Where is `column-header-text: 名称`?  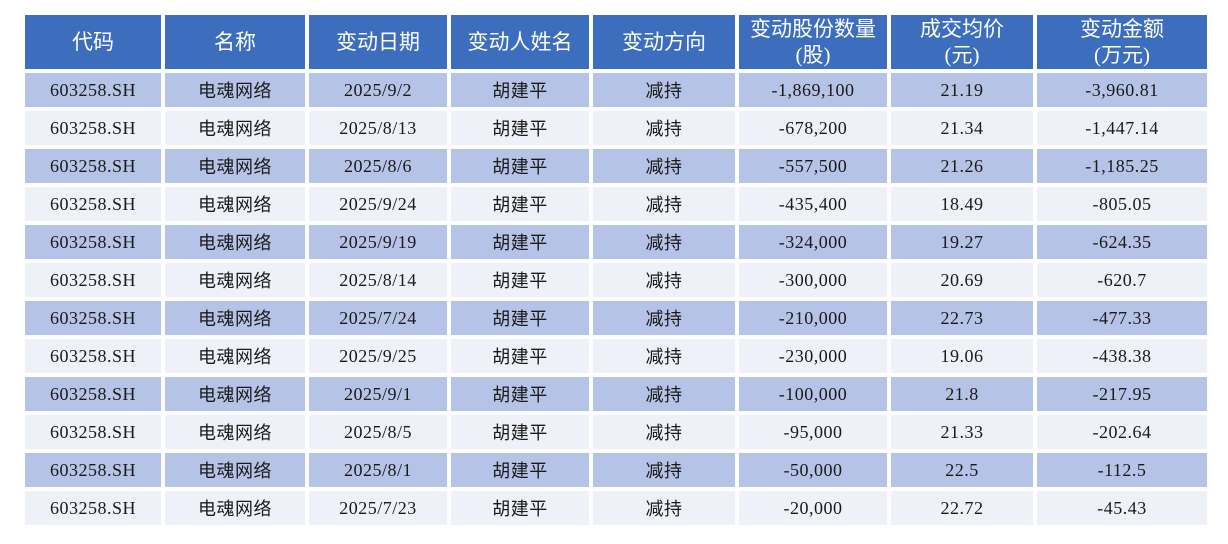 column-header-text: 名称 is located at coordinates (235, 42).